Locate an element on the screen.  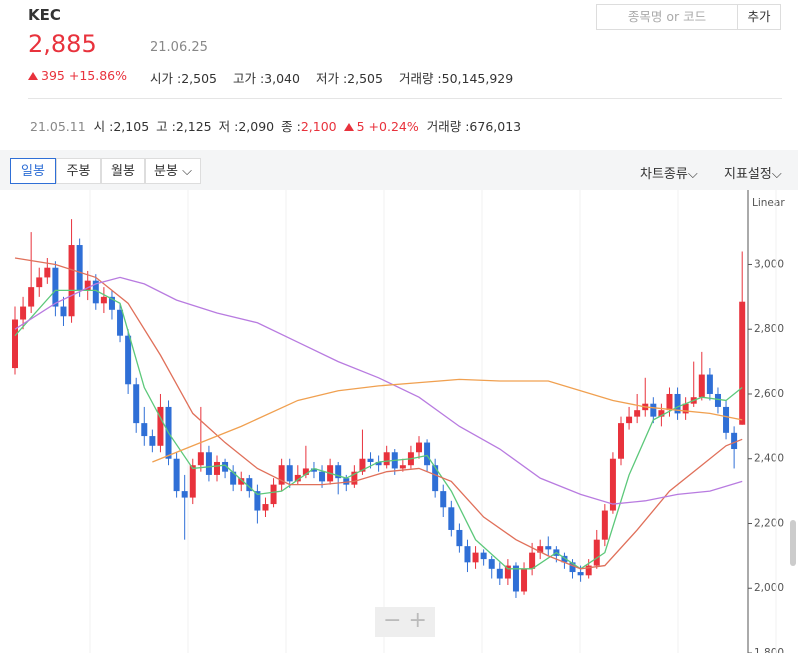
stat: 고가 :3,040 is located at coordinates (266, 78).